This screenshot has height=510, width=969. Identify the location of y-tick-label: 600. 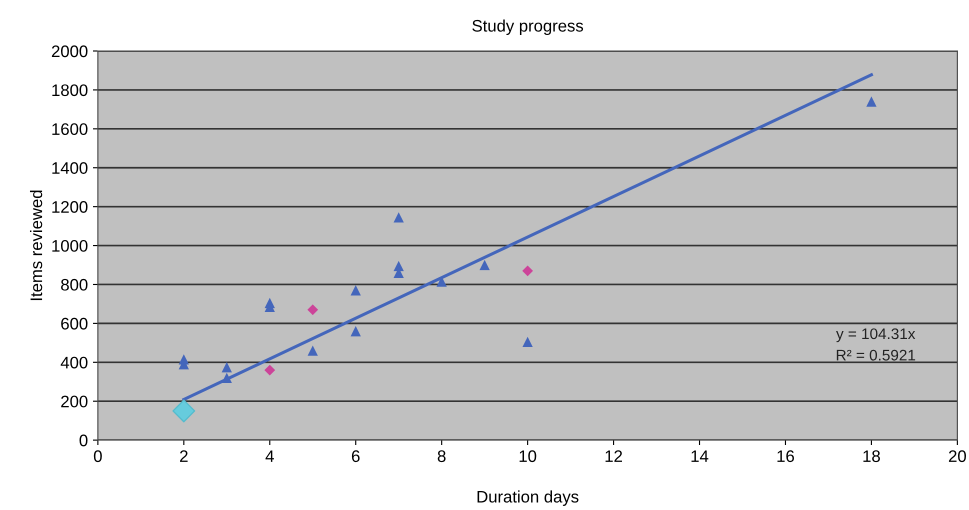
(74, 324).